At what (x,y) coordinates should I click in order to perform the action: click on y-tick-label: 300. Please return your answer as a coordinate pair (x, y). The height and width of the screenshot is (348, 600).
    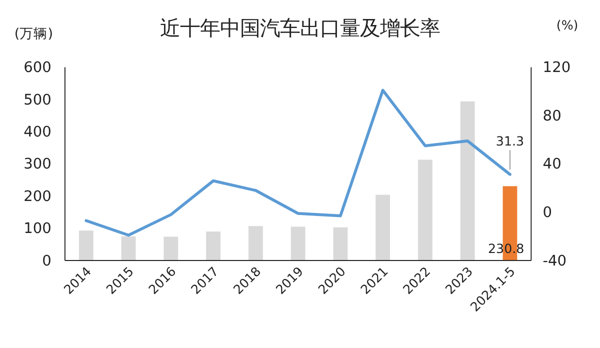
    Looking at the image, I should click on (38, 164).